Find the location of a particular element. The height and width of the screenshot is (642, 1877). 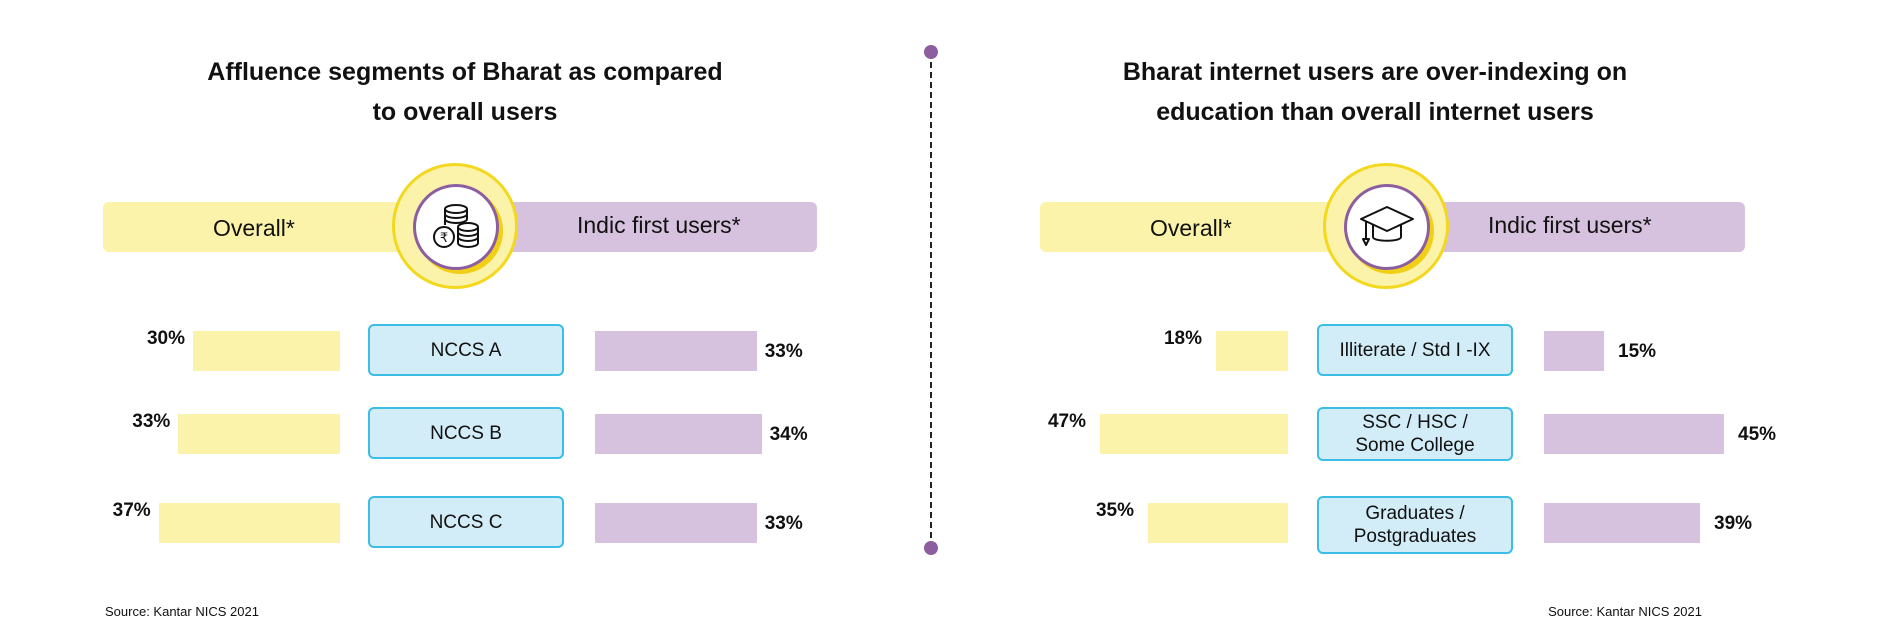

indic-value-label: 45% is located at coordinates (1757, 434).